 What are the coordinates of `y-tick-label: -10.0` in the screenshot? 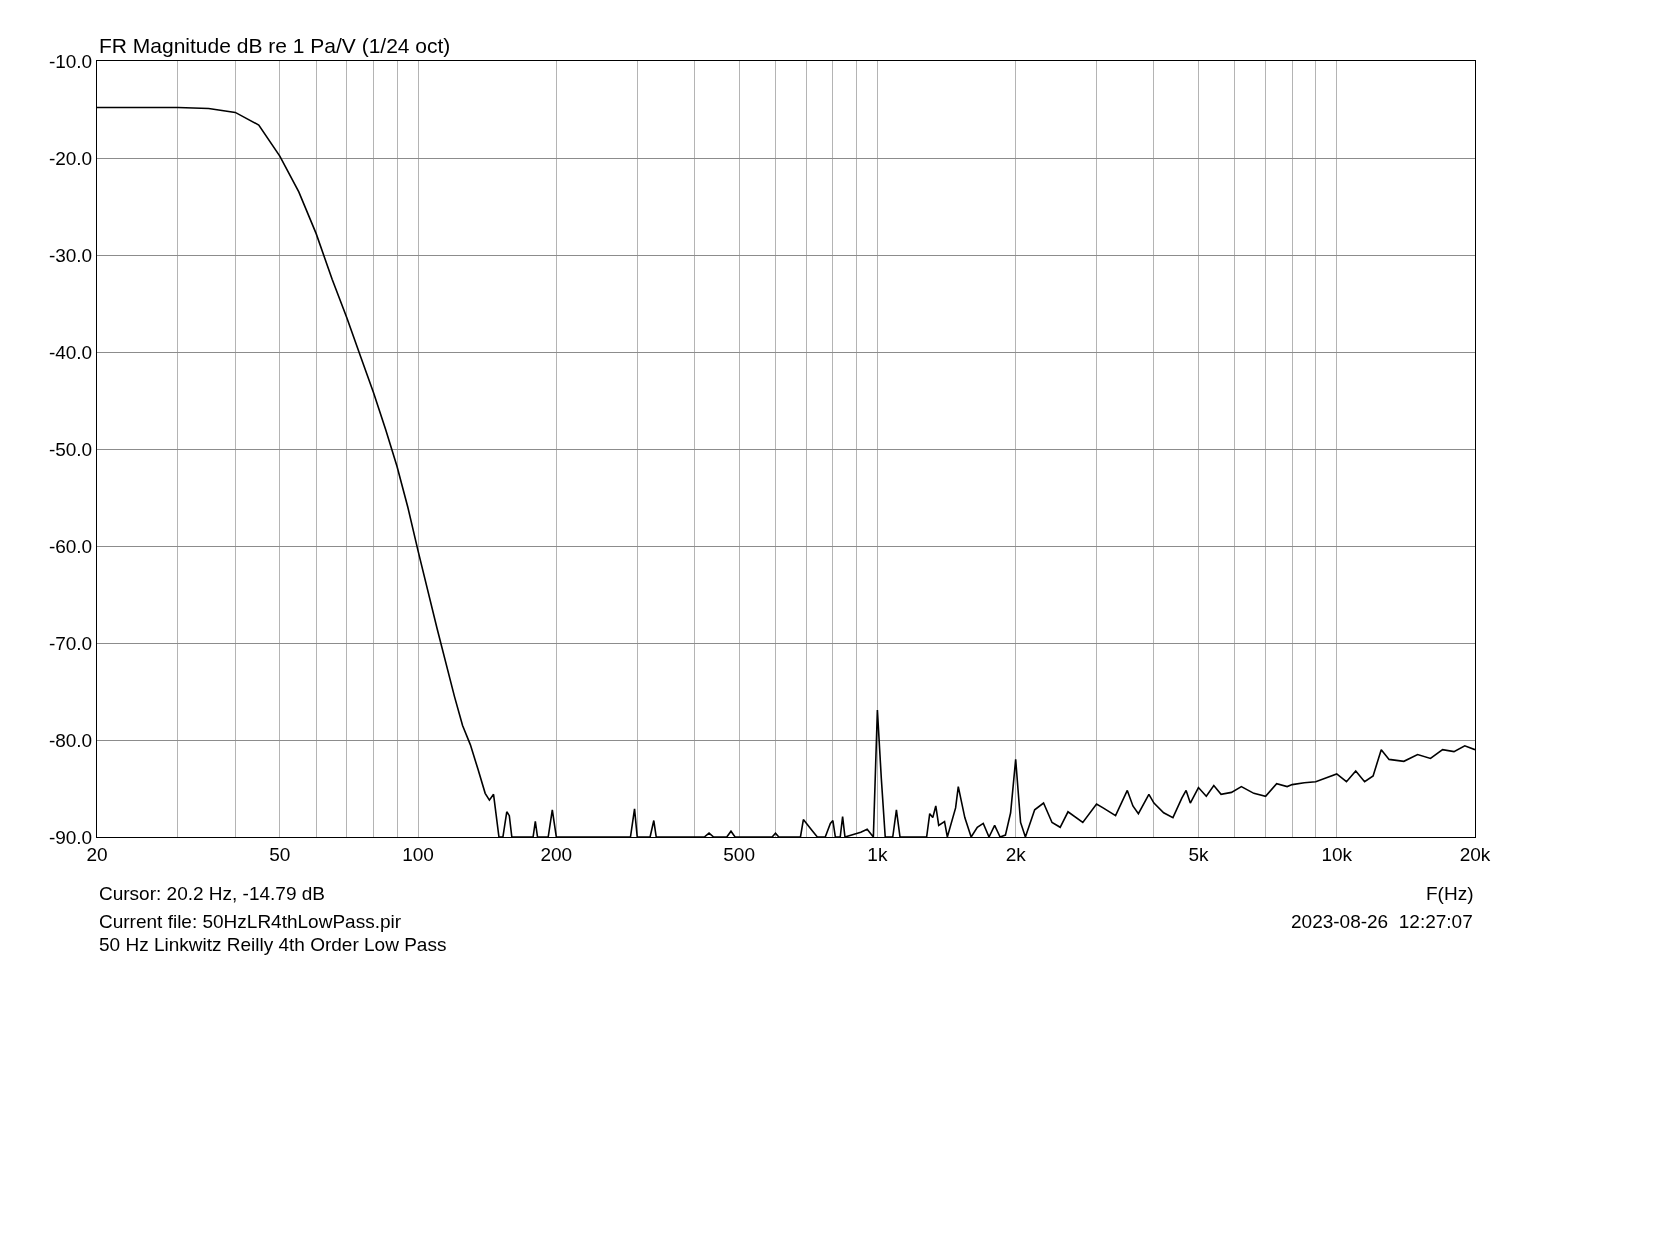 It's located at (70, 61).